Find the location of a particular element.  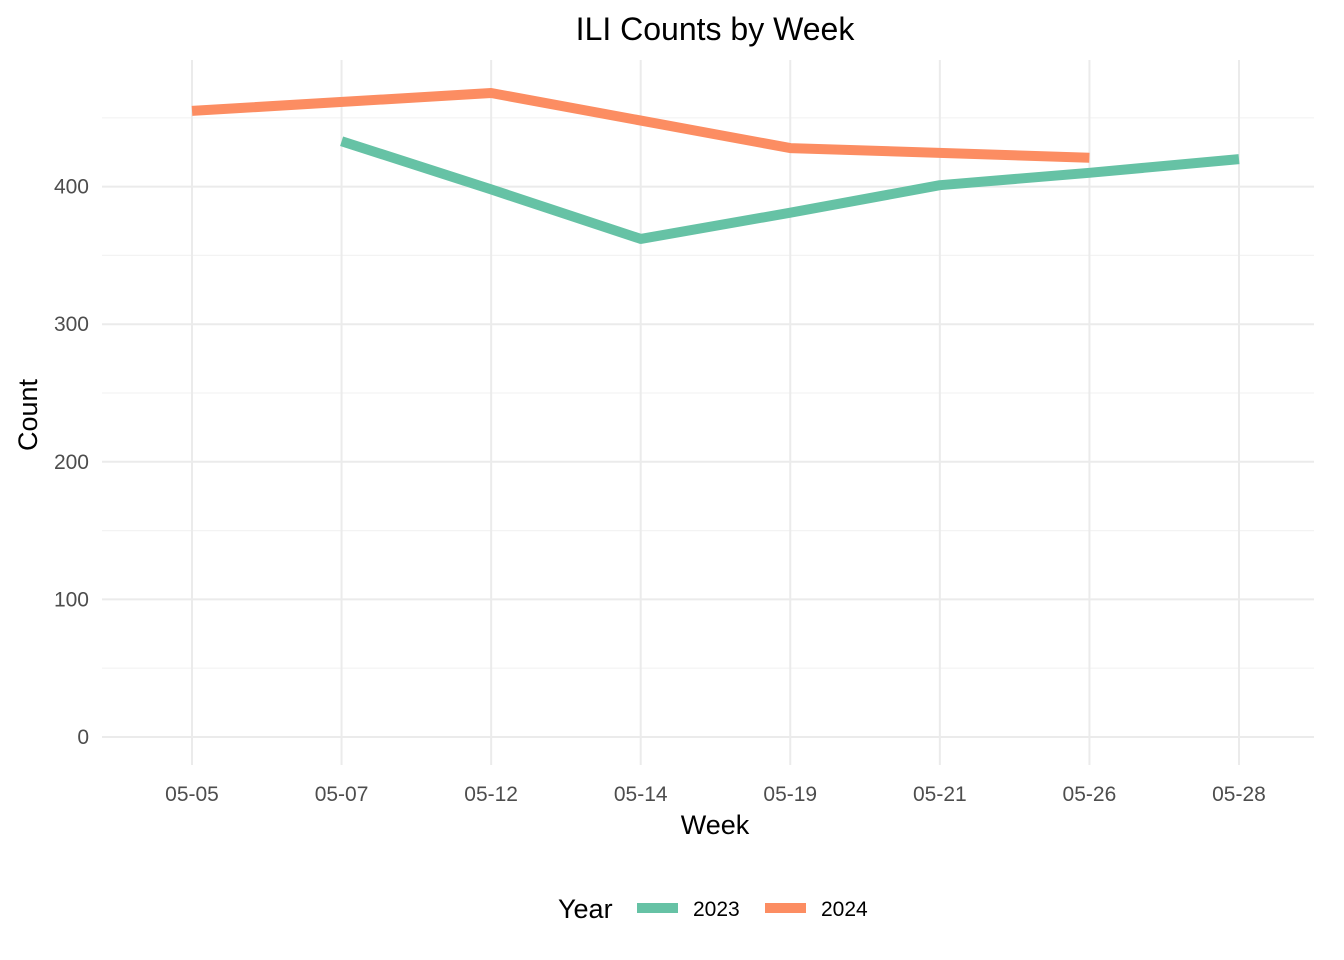

y-tick-label: 200 is located at coordinates (71, 462).